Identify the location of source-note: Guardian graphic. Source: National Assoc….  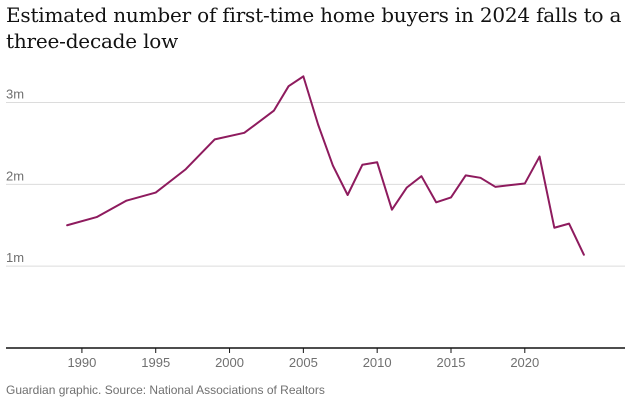
(165, 390).